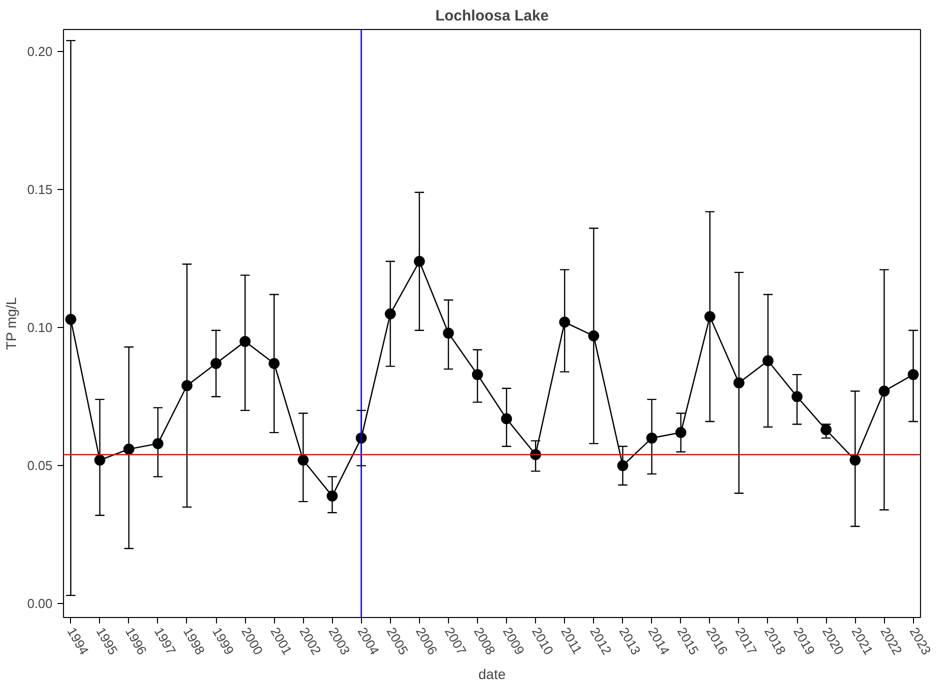  What do you see at coordinates (40, 328) in the screenshot?
I see `y-tick-label: 0.10` at bounding box center [40, 328].